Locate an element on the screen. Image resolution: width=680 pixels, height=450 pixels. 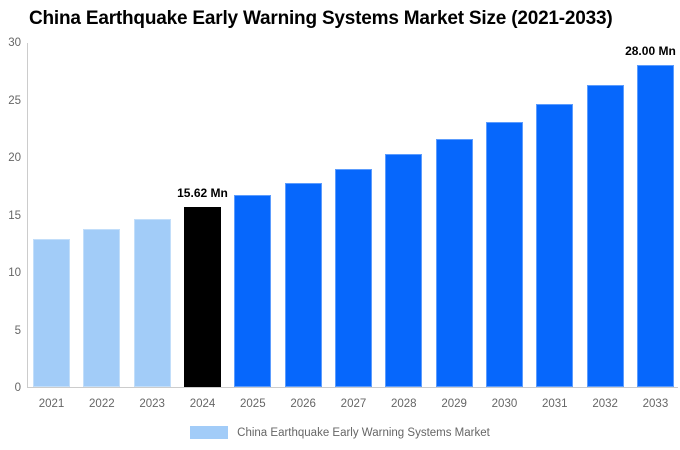
bar-column-2027: 2027 is located at coordinates (353, 226).